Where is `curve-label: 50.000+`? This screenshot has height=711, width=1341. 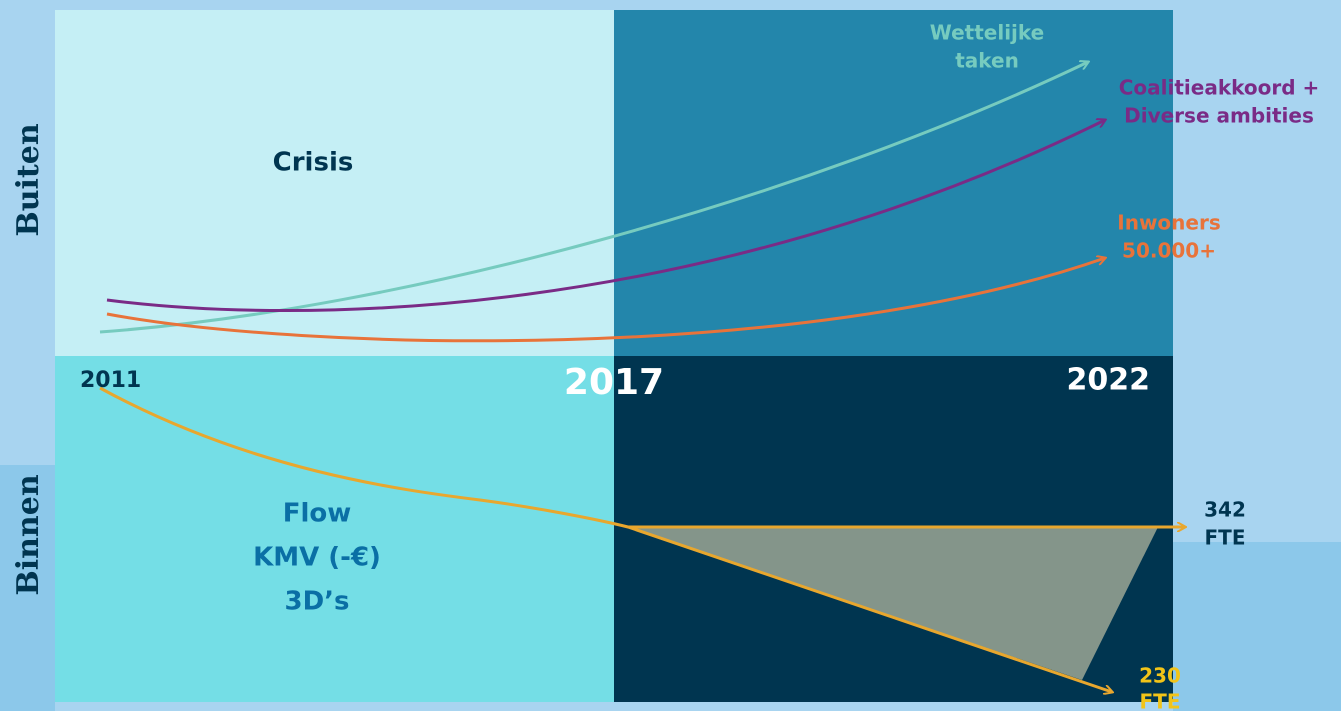
curve-label: 50.000+ is located at coordinates (1169, 251).